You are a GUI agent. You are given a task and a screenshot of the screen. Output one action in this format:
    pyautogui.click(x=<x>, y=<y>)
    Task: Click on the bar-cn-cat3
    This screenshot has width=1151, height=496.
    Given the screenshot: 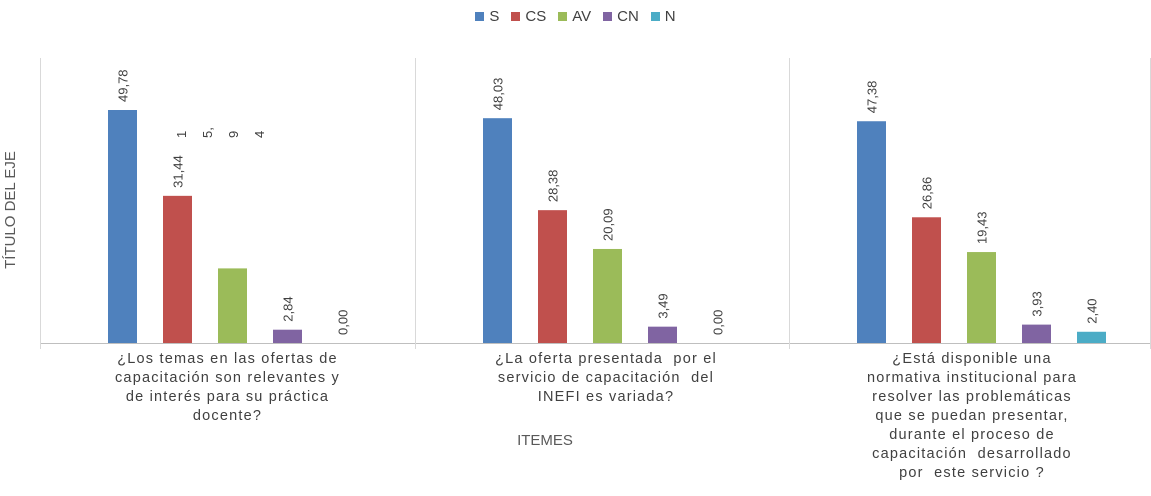 What is the action you would take?
    pyautogui.click(x=1036, y=333)
    